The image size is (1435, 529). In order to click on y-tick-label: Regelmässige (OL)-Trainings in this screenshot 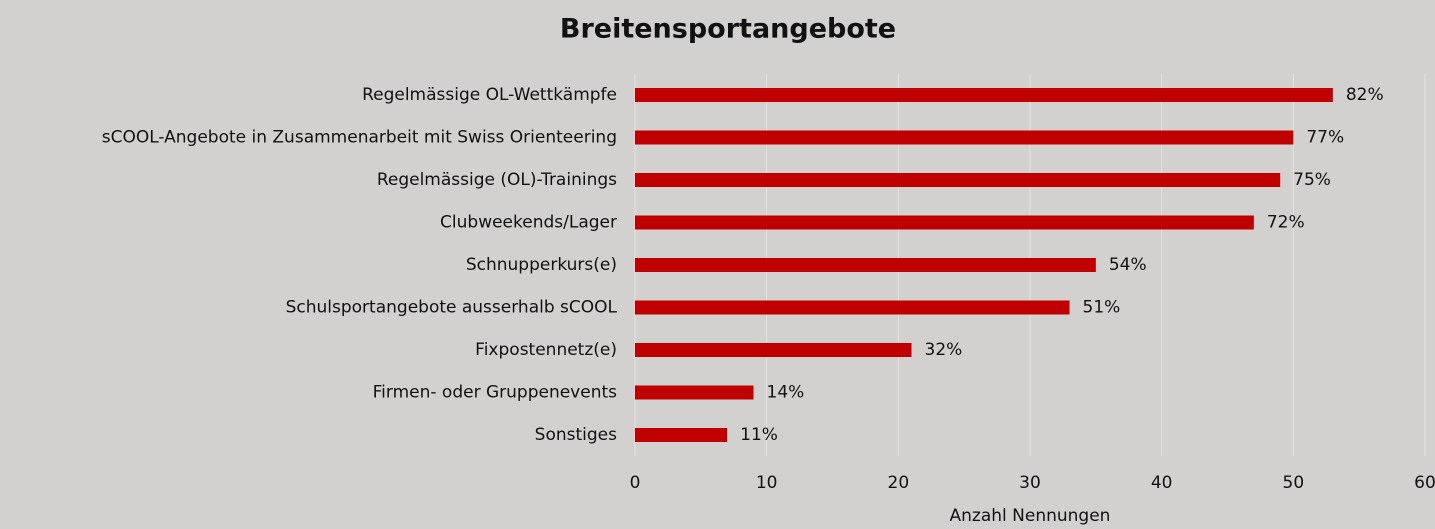, I will do `click(497, 180)`.